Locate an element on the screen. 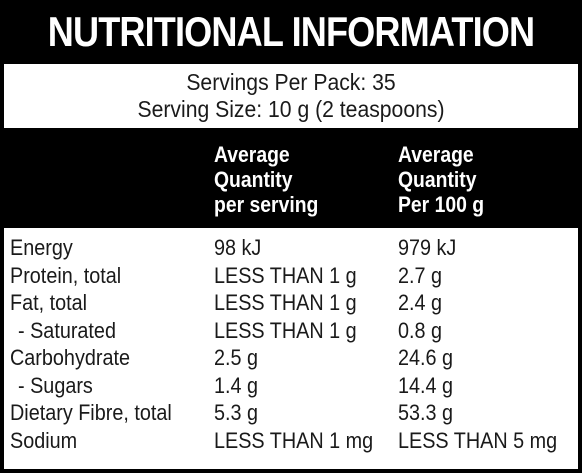 This screenshot has width=582, height=473. nutrient-name: Fat, total is located at coordinates (49, 302).